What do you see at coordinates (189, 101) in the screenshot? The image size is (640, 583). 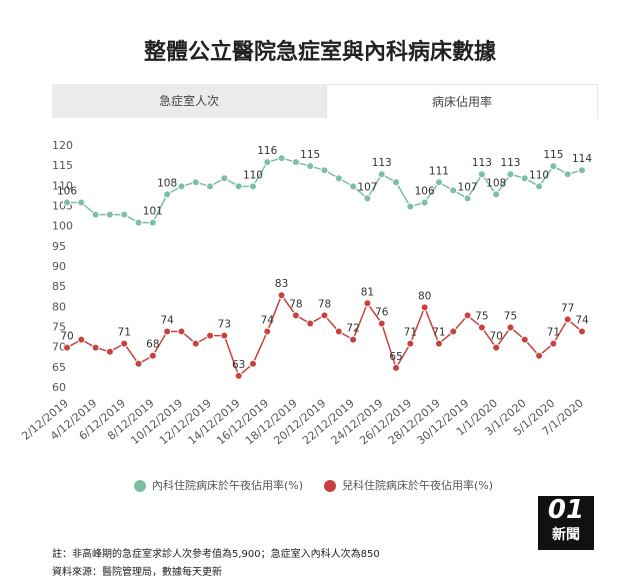 I see `tab: 急症室人次` at bounding box center [189, 101].